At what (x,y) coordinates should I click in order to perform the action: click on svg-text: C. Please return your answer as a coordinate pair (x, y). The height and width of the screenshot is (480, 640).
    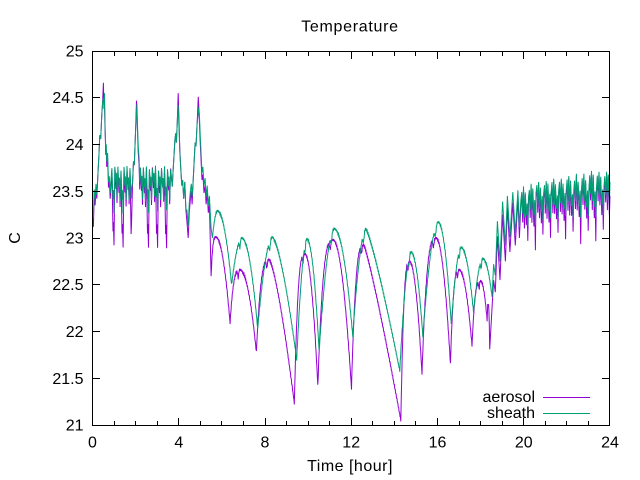
    Looking at the image, I should click on (15, 238).